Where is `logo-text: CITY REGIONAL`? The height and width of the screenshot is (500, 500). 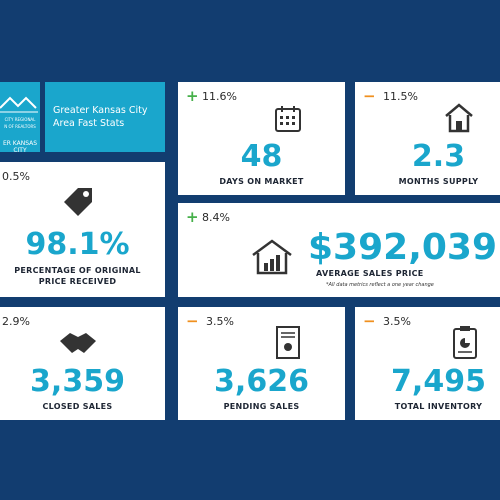
logo-text: CITY REGIONAL is located at coordinates (20, 119).